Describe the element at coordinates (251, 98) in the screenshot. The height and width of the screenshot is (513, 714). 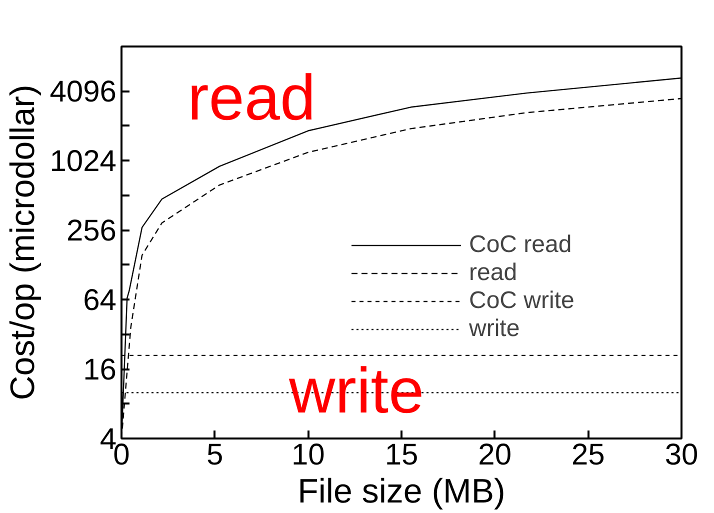
I see `annotation: read` at that location.